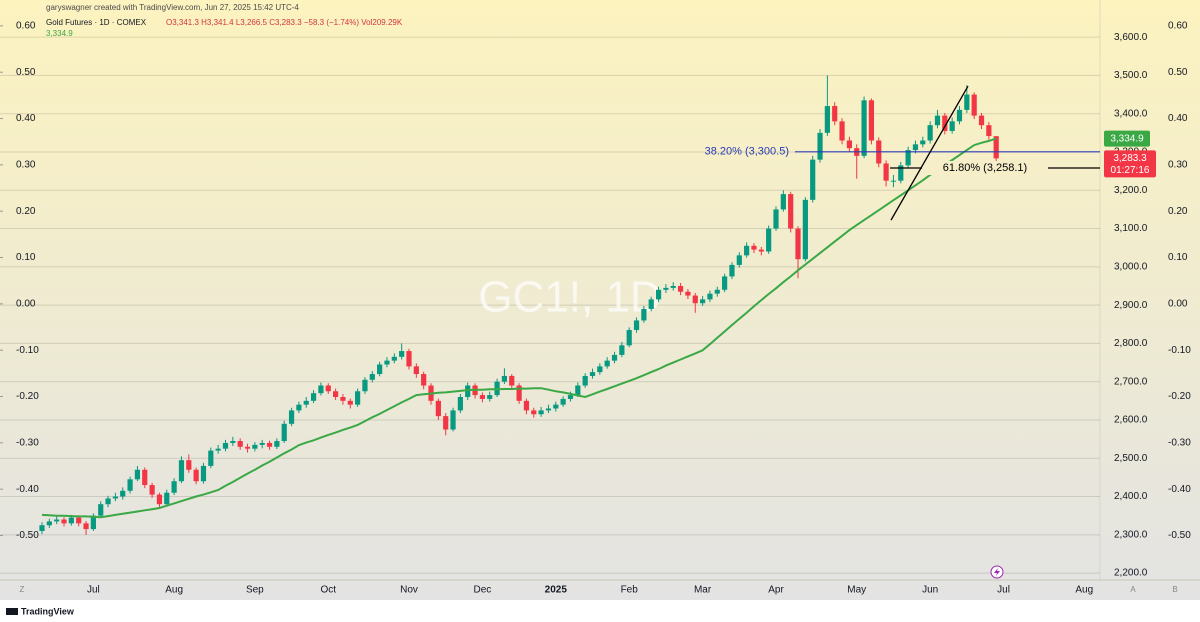  Describe the element at coordinates (600, 611) in the screenshot. I see `footer` at that location.